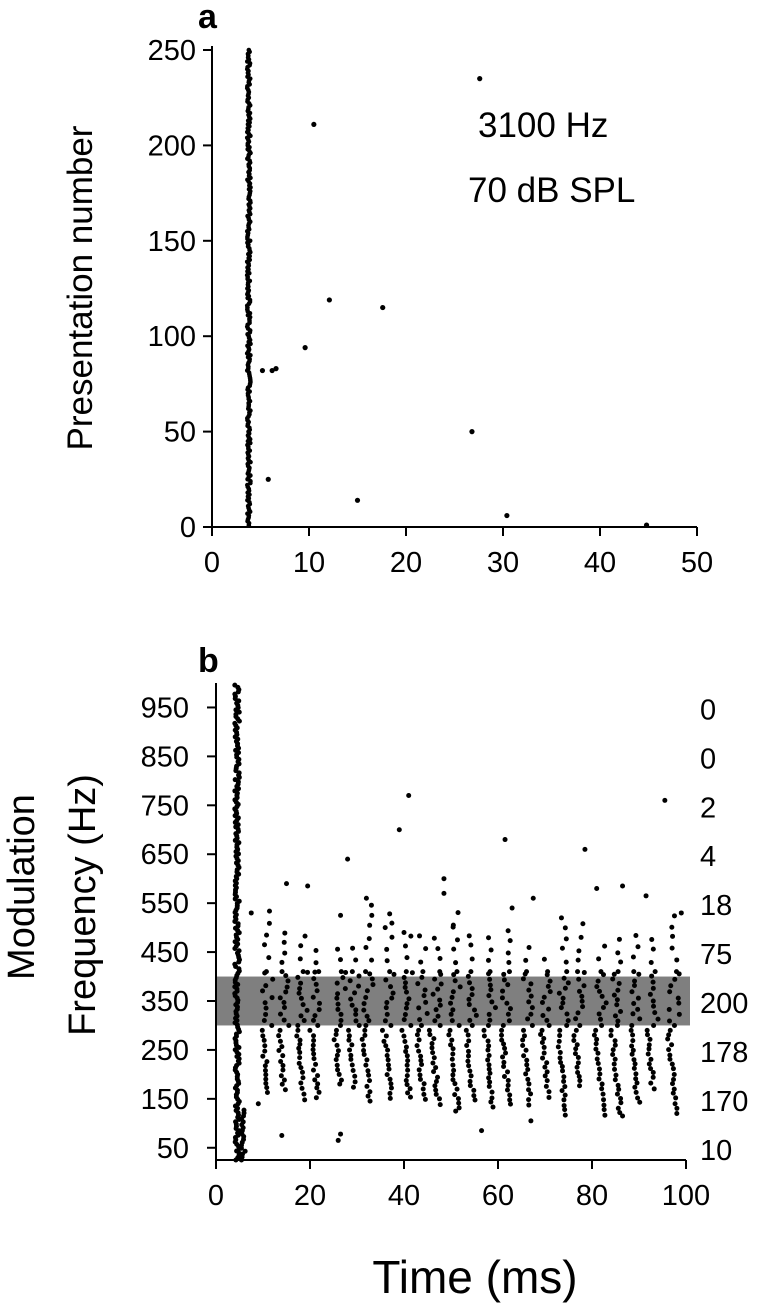  Describe the element at coordinates (724, 930) in the screenshot. I see `spike-count-column: 0 0 2 4 18 75 200 178 170 10` at that location.